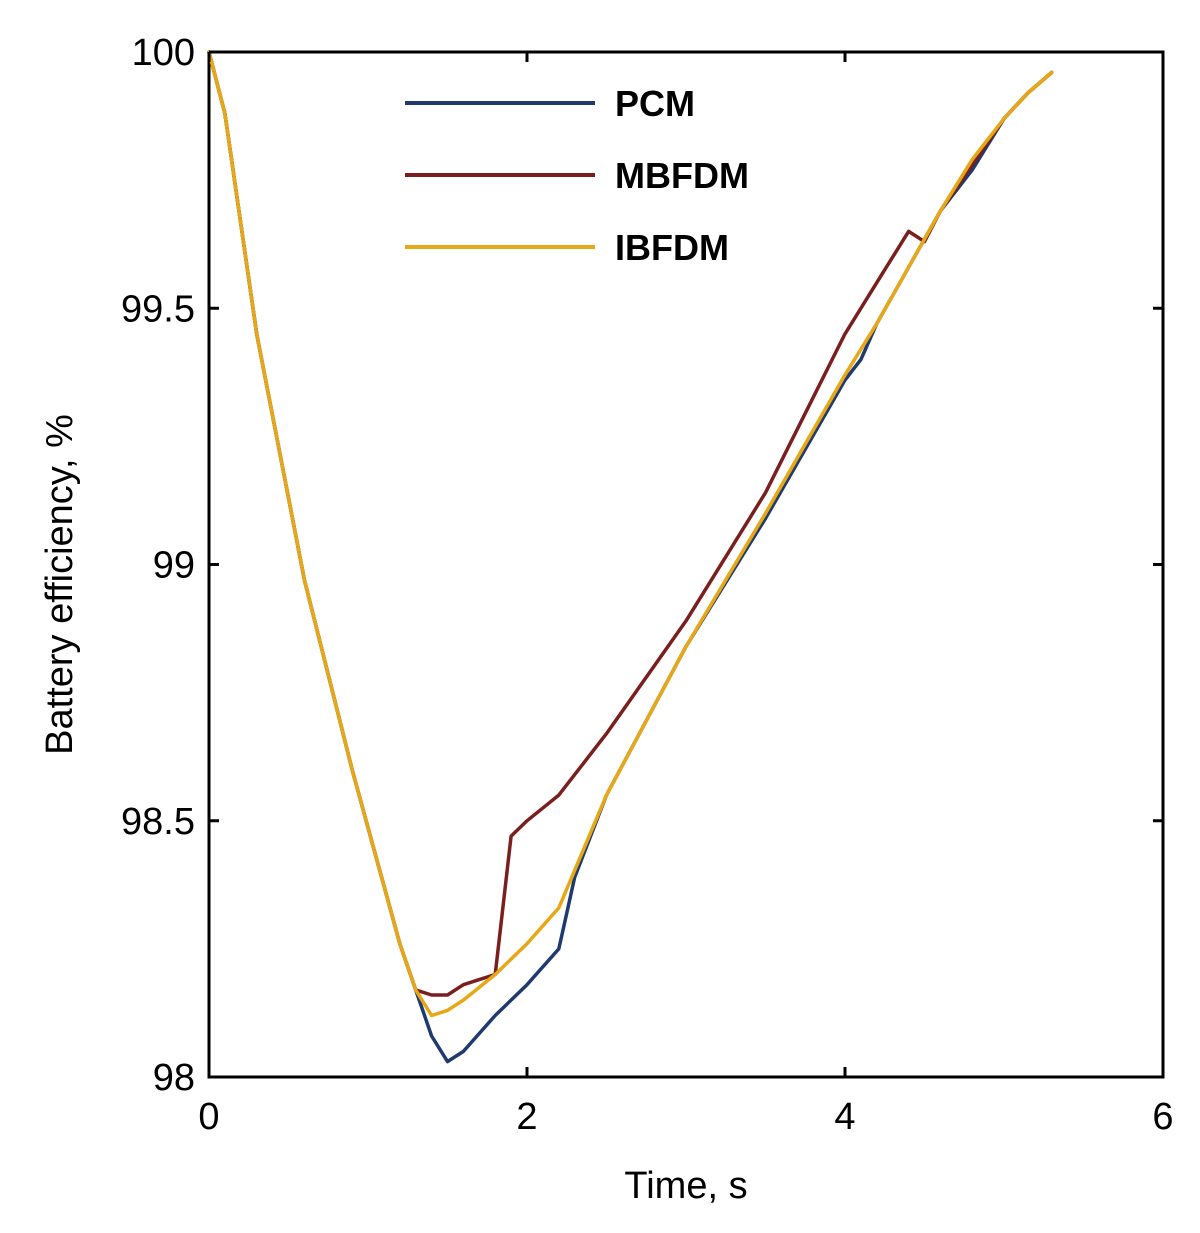 Image resolution: width=1200 pixels, height=1233 pixels. Describe the element at coordinates (158, 822) in the screenshot. I see `y-tick-label: 98.5` at that location.